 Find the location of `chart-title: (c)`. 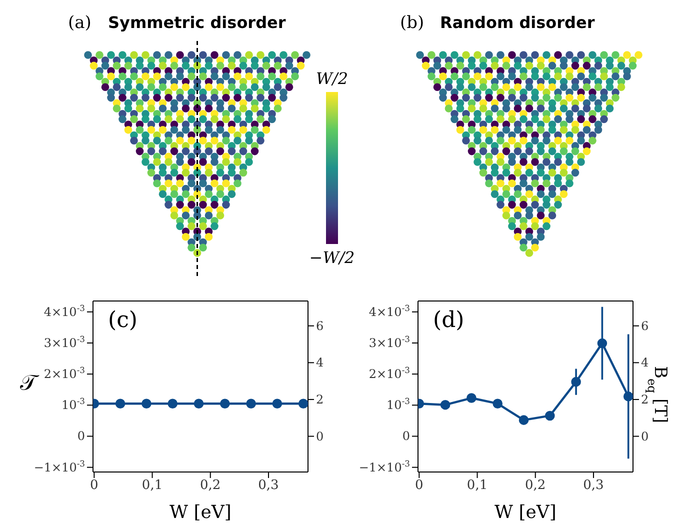

chart-title: (c) is located at coordinates (123, 320).